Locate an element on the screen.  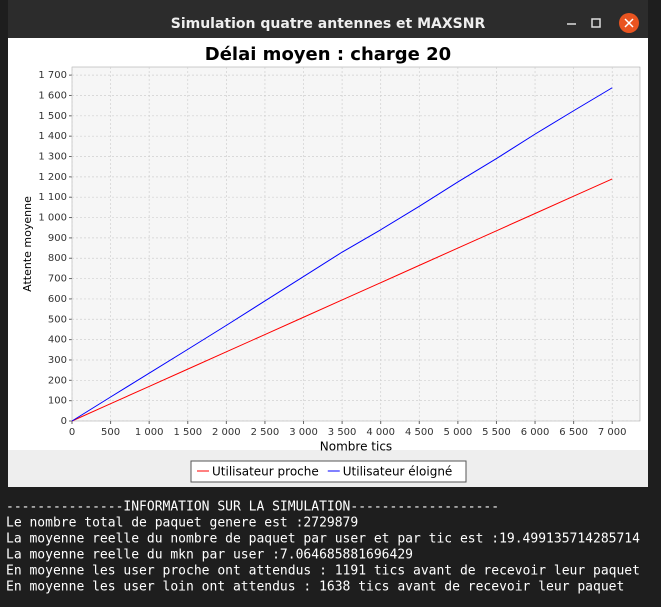
x-tick-label: 1 500 is located at coordinates (187, 432).